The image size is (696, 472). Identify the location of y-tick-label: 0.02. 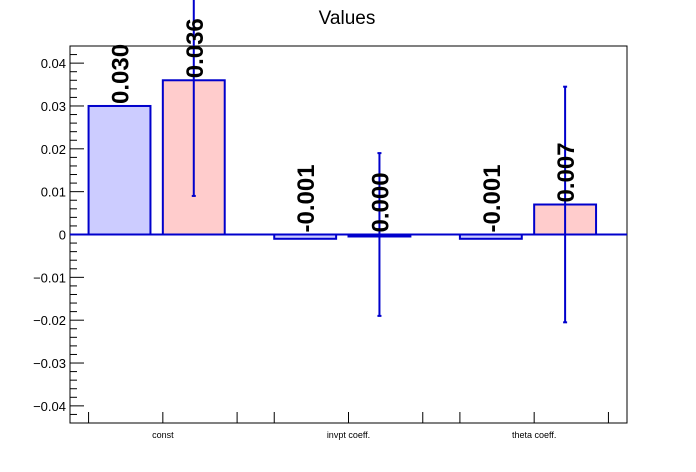
(53, 149).